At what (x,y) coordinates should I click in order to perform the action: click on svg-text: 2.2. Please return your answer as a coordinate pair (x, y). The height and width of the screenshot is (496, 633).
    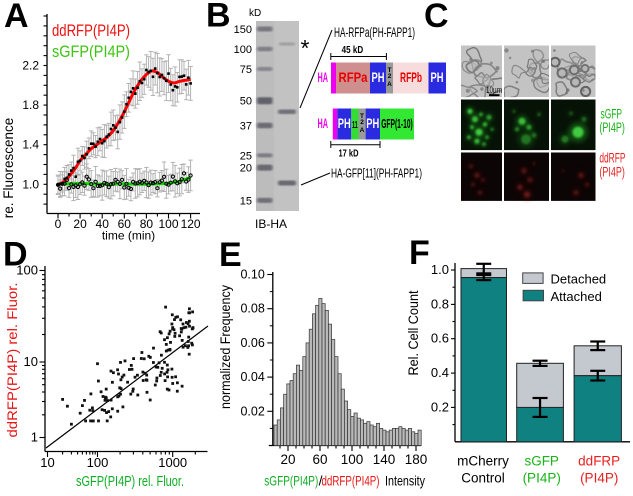
    Looking at the image, I should click on (30, 66).